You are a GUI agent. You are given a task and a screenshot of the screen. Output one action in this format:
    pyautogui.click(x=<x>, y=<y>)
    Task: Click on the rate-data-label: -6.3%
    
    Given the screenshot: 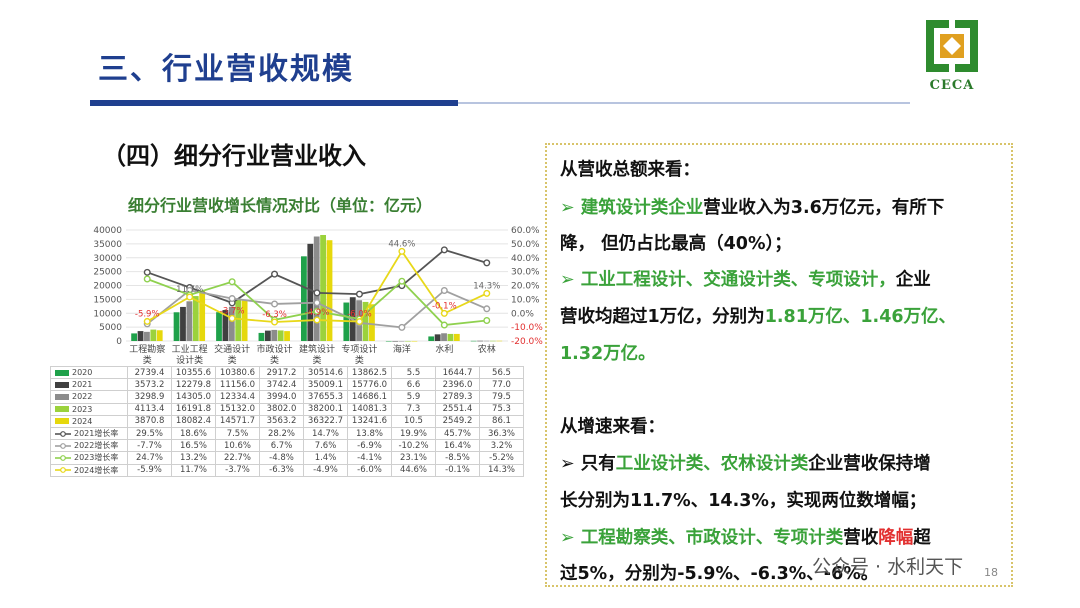 What is the action you would take?
    pyautogui.click(x=274, y=315)
    